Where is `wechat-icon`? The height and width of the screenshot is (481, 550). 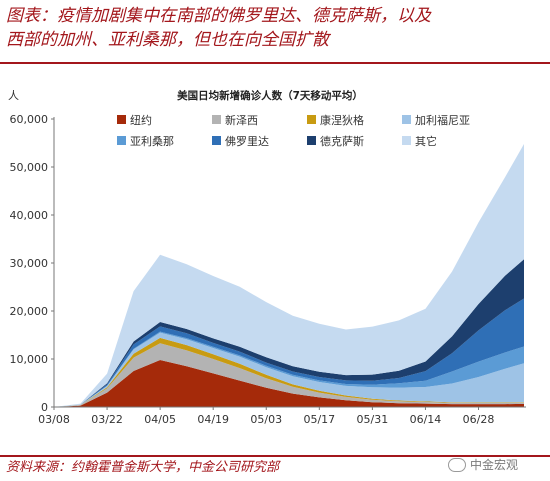
wechat-icon is located at coordinates (457, 465).